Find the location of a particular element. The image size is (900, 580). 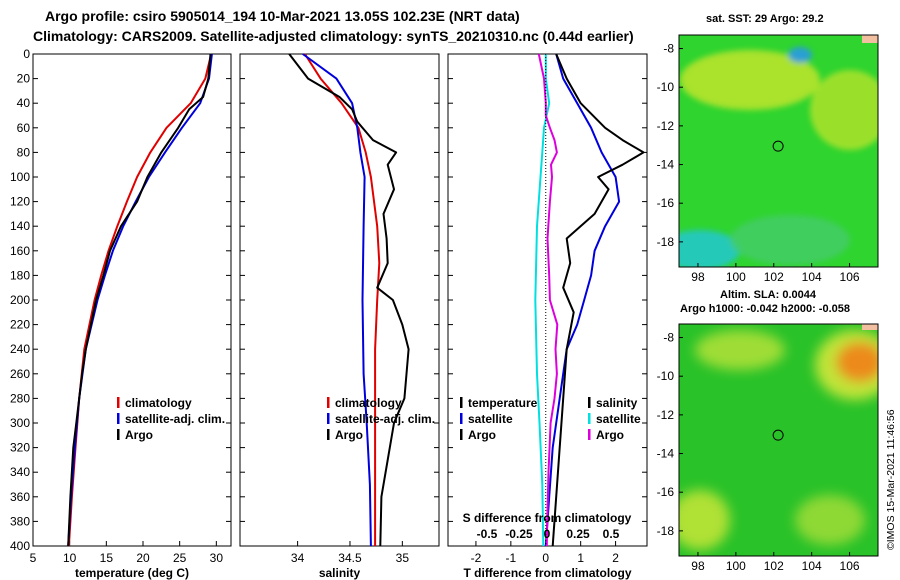

map-y-tick-label: -12 is located at coordinates (666, 415).